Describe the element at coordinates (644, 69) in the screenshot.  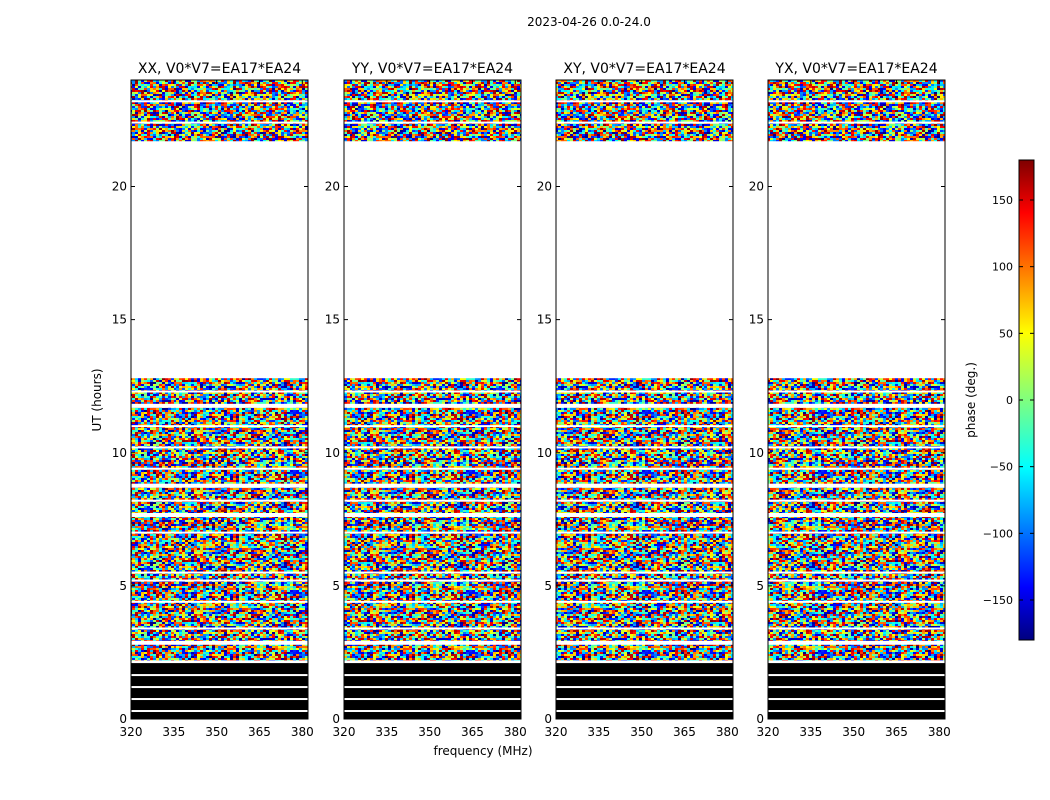
I see `panel-title: XY, V0*V7=EA17*EA24` at that location.